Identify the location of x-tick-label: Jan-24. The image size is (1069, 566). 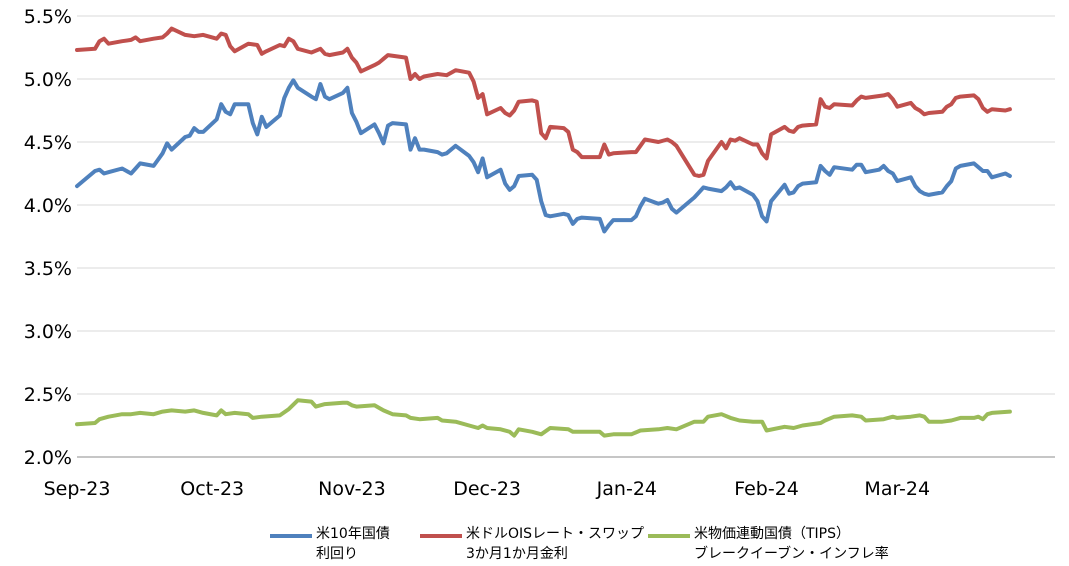
(626, 489).